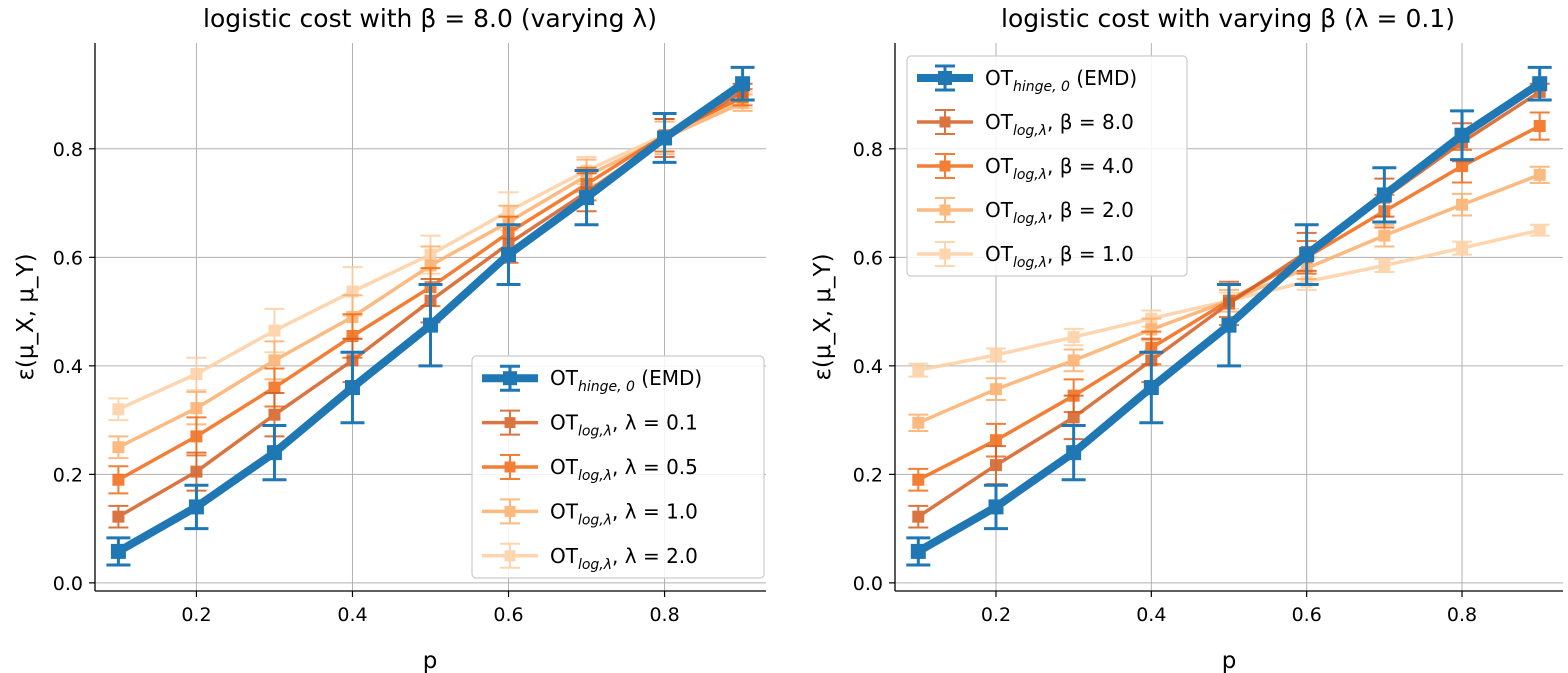  Describe the element at coordinates (868, 367) in the screenshot. I see `y-tick-label: 0.4` at that location.